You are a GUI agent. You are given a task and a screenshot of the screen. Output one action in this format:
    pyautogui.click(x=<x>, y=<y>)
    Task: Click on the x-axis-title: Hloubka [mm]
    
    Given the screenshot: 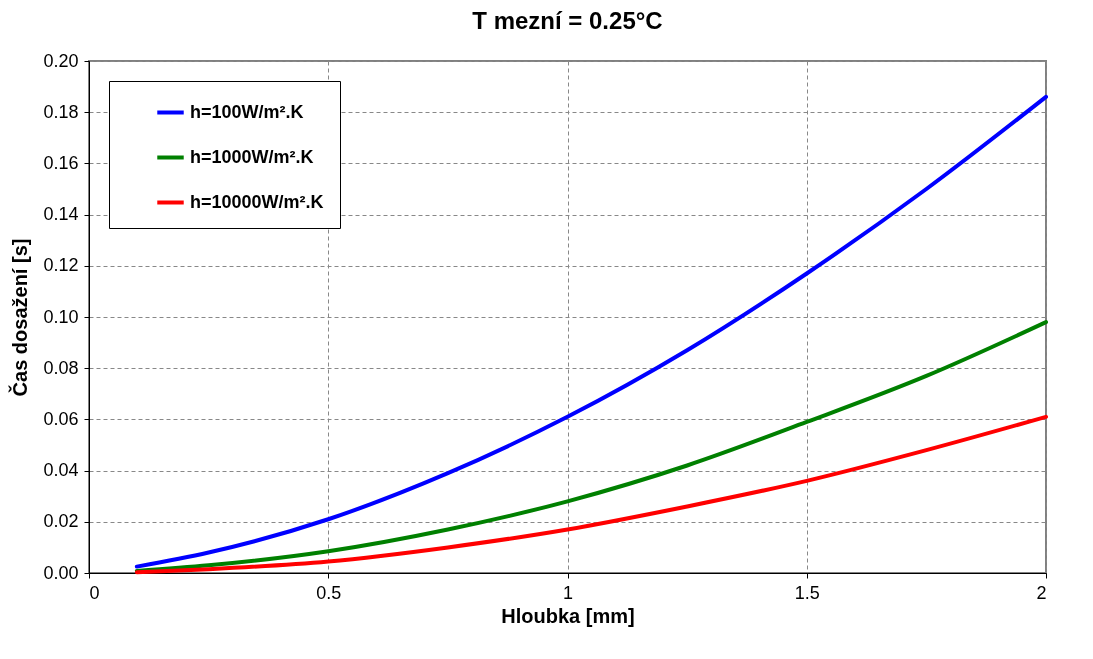 What is the action you would take?
    pyautogui.click(x=568, y=615)
    